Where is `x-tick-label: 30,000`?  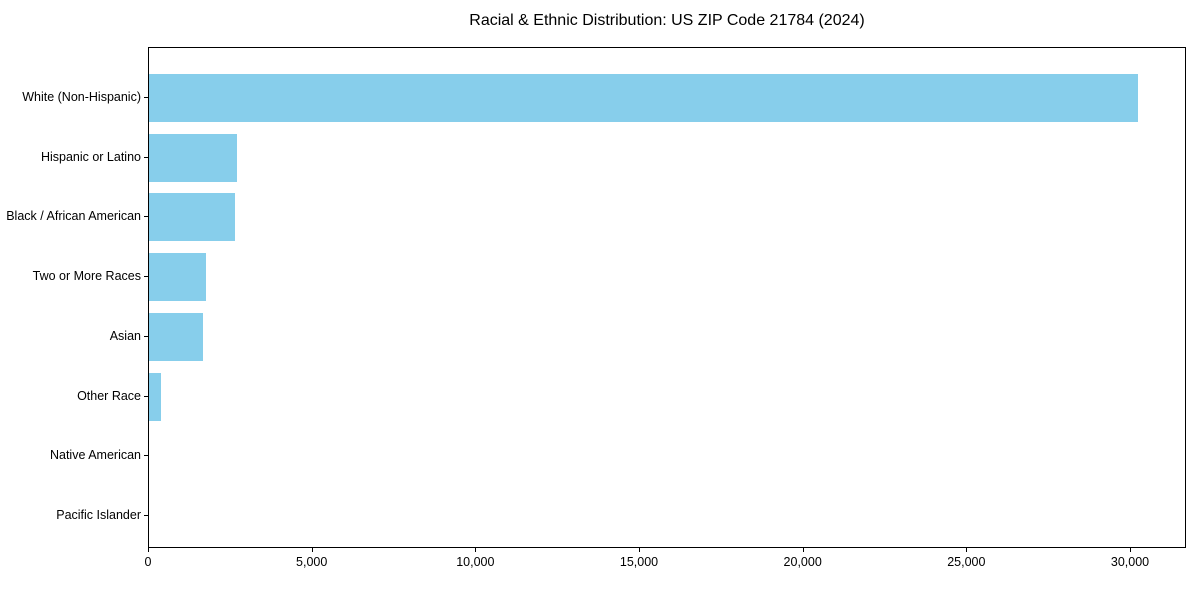
x-tick-label: 30,000 is located at coordinates (1130, 562).